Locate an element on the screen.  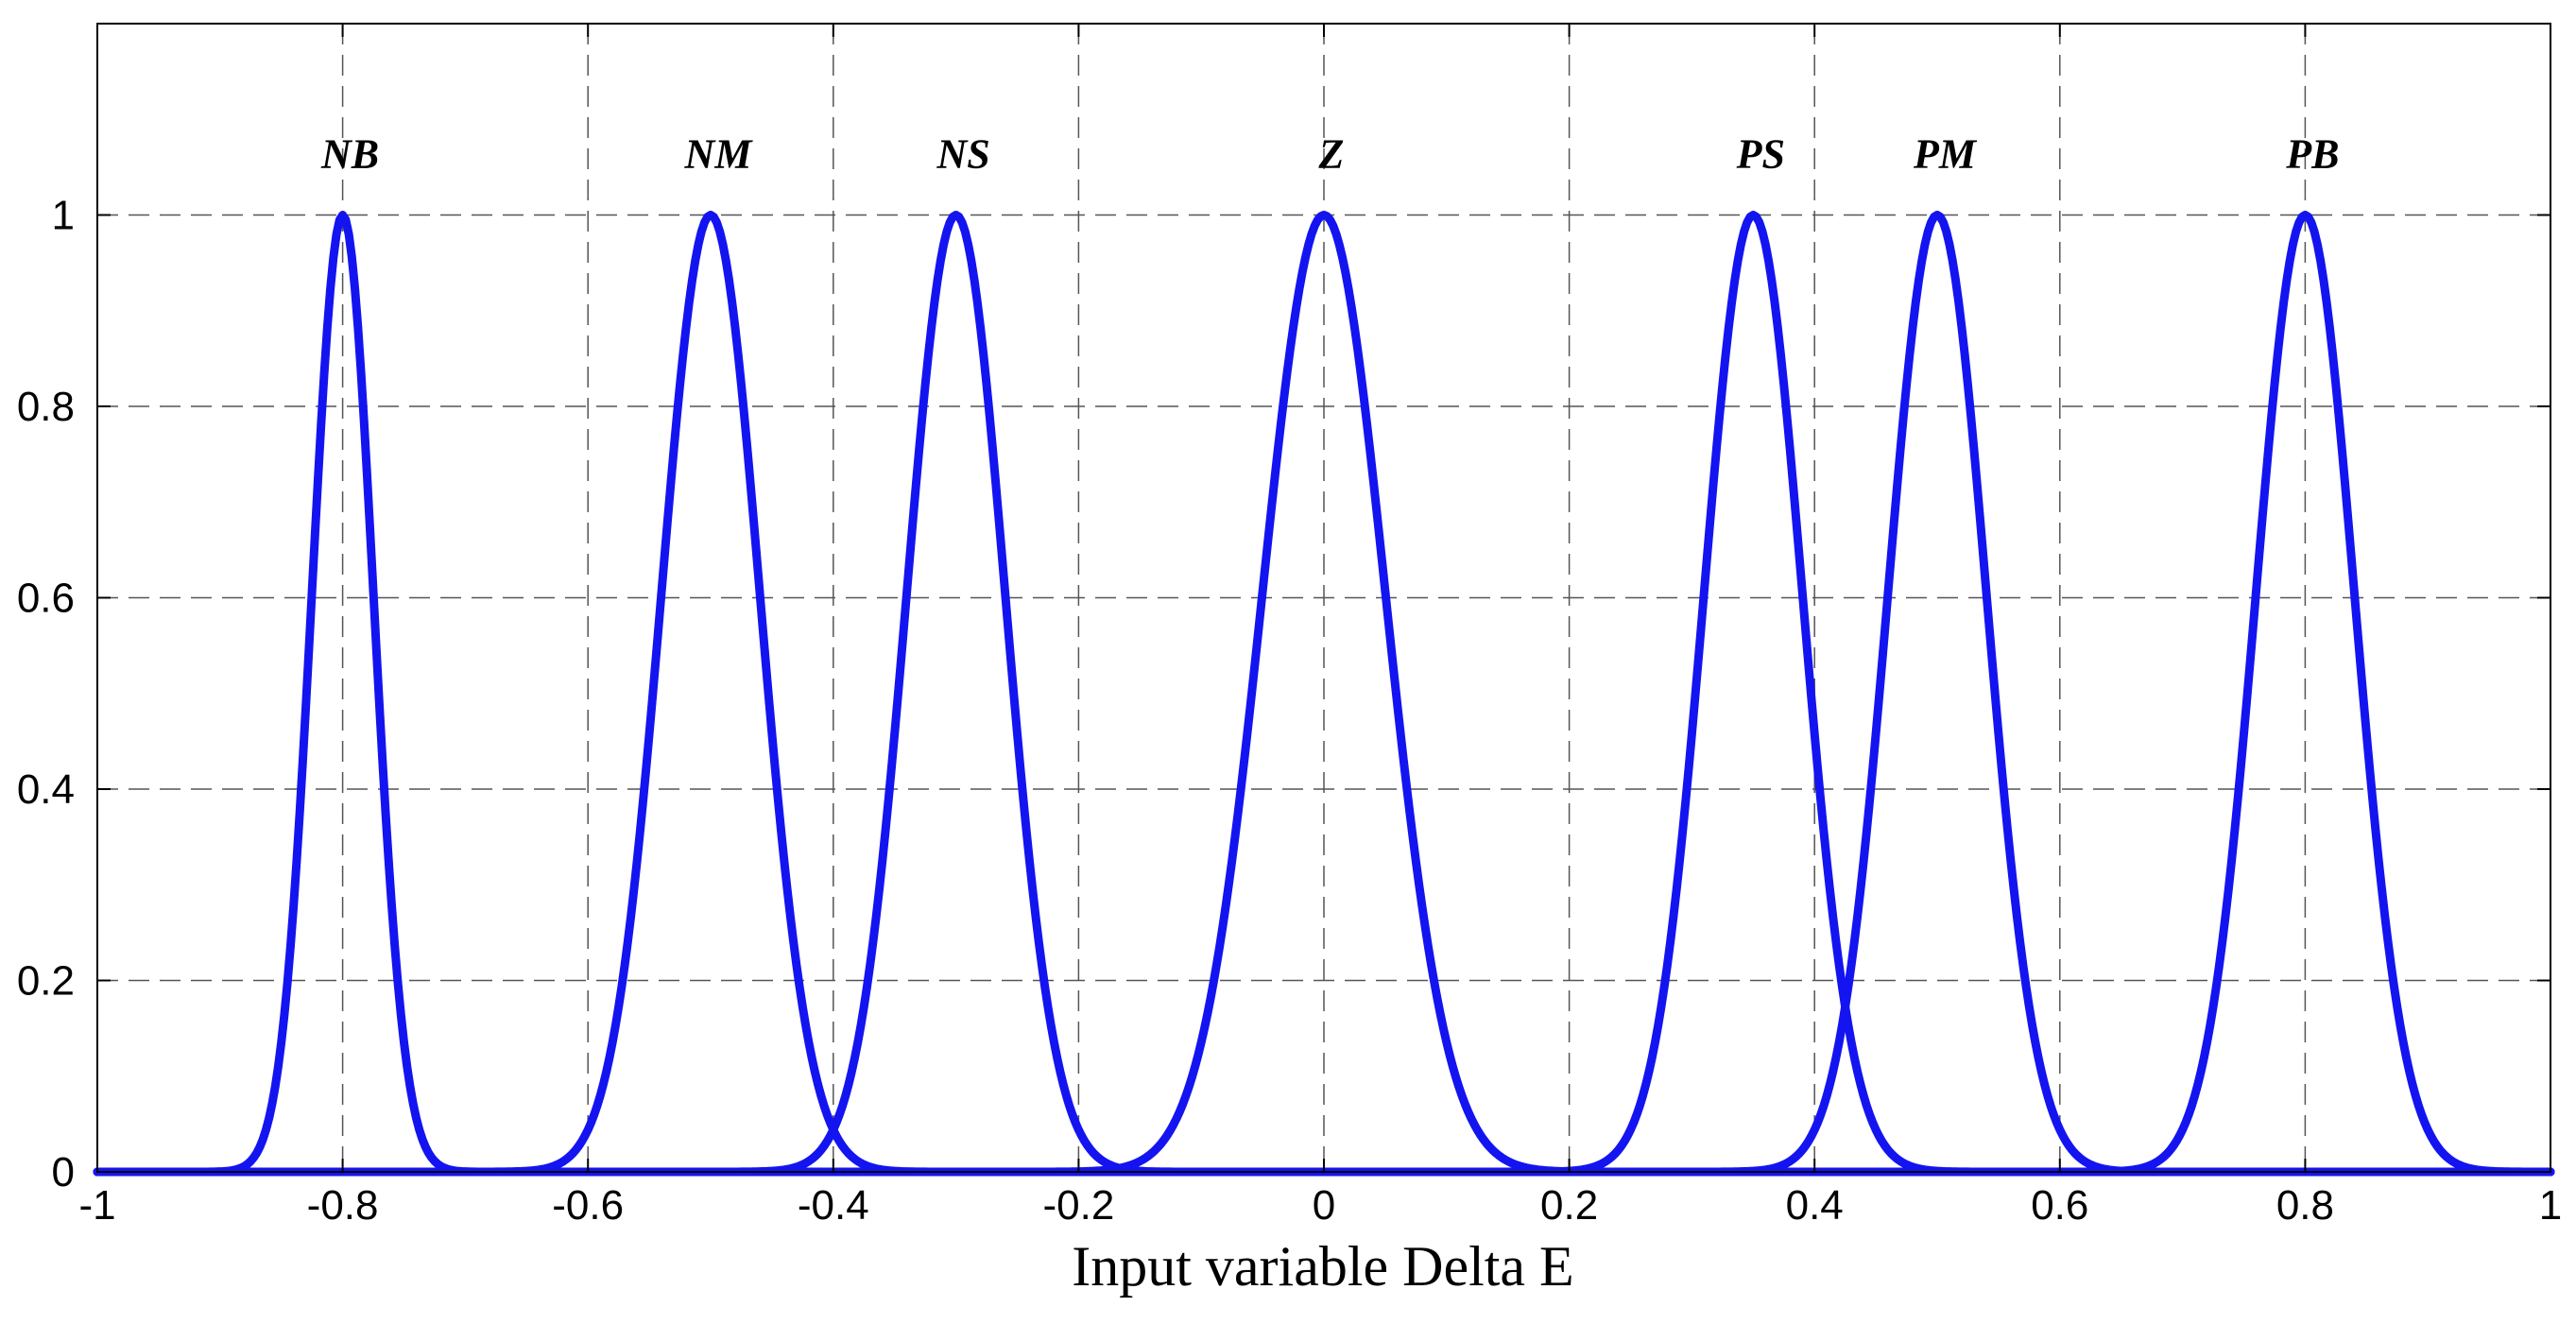
x-tick-label: -0.4 is located at coordinates (833, 1205).